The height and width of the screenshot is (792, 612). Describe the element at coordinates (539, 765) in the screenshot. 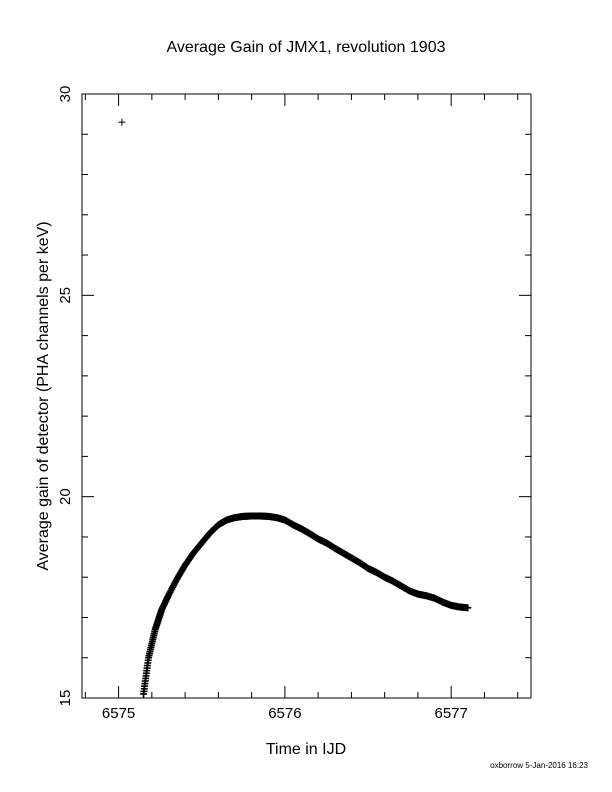

I see `footer-credit: oxborrow 5-Jan-2016 16:23` at that location.